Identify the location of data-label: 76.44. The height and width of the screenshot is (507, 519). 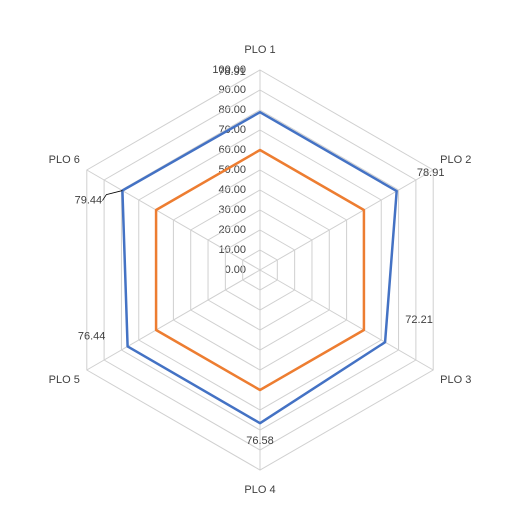
(92, 336).